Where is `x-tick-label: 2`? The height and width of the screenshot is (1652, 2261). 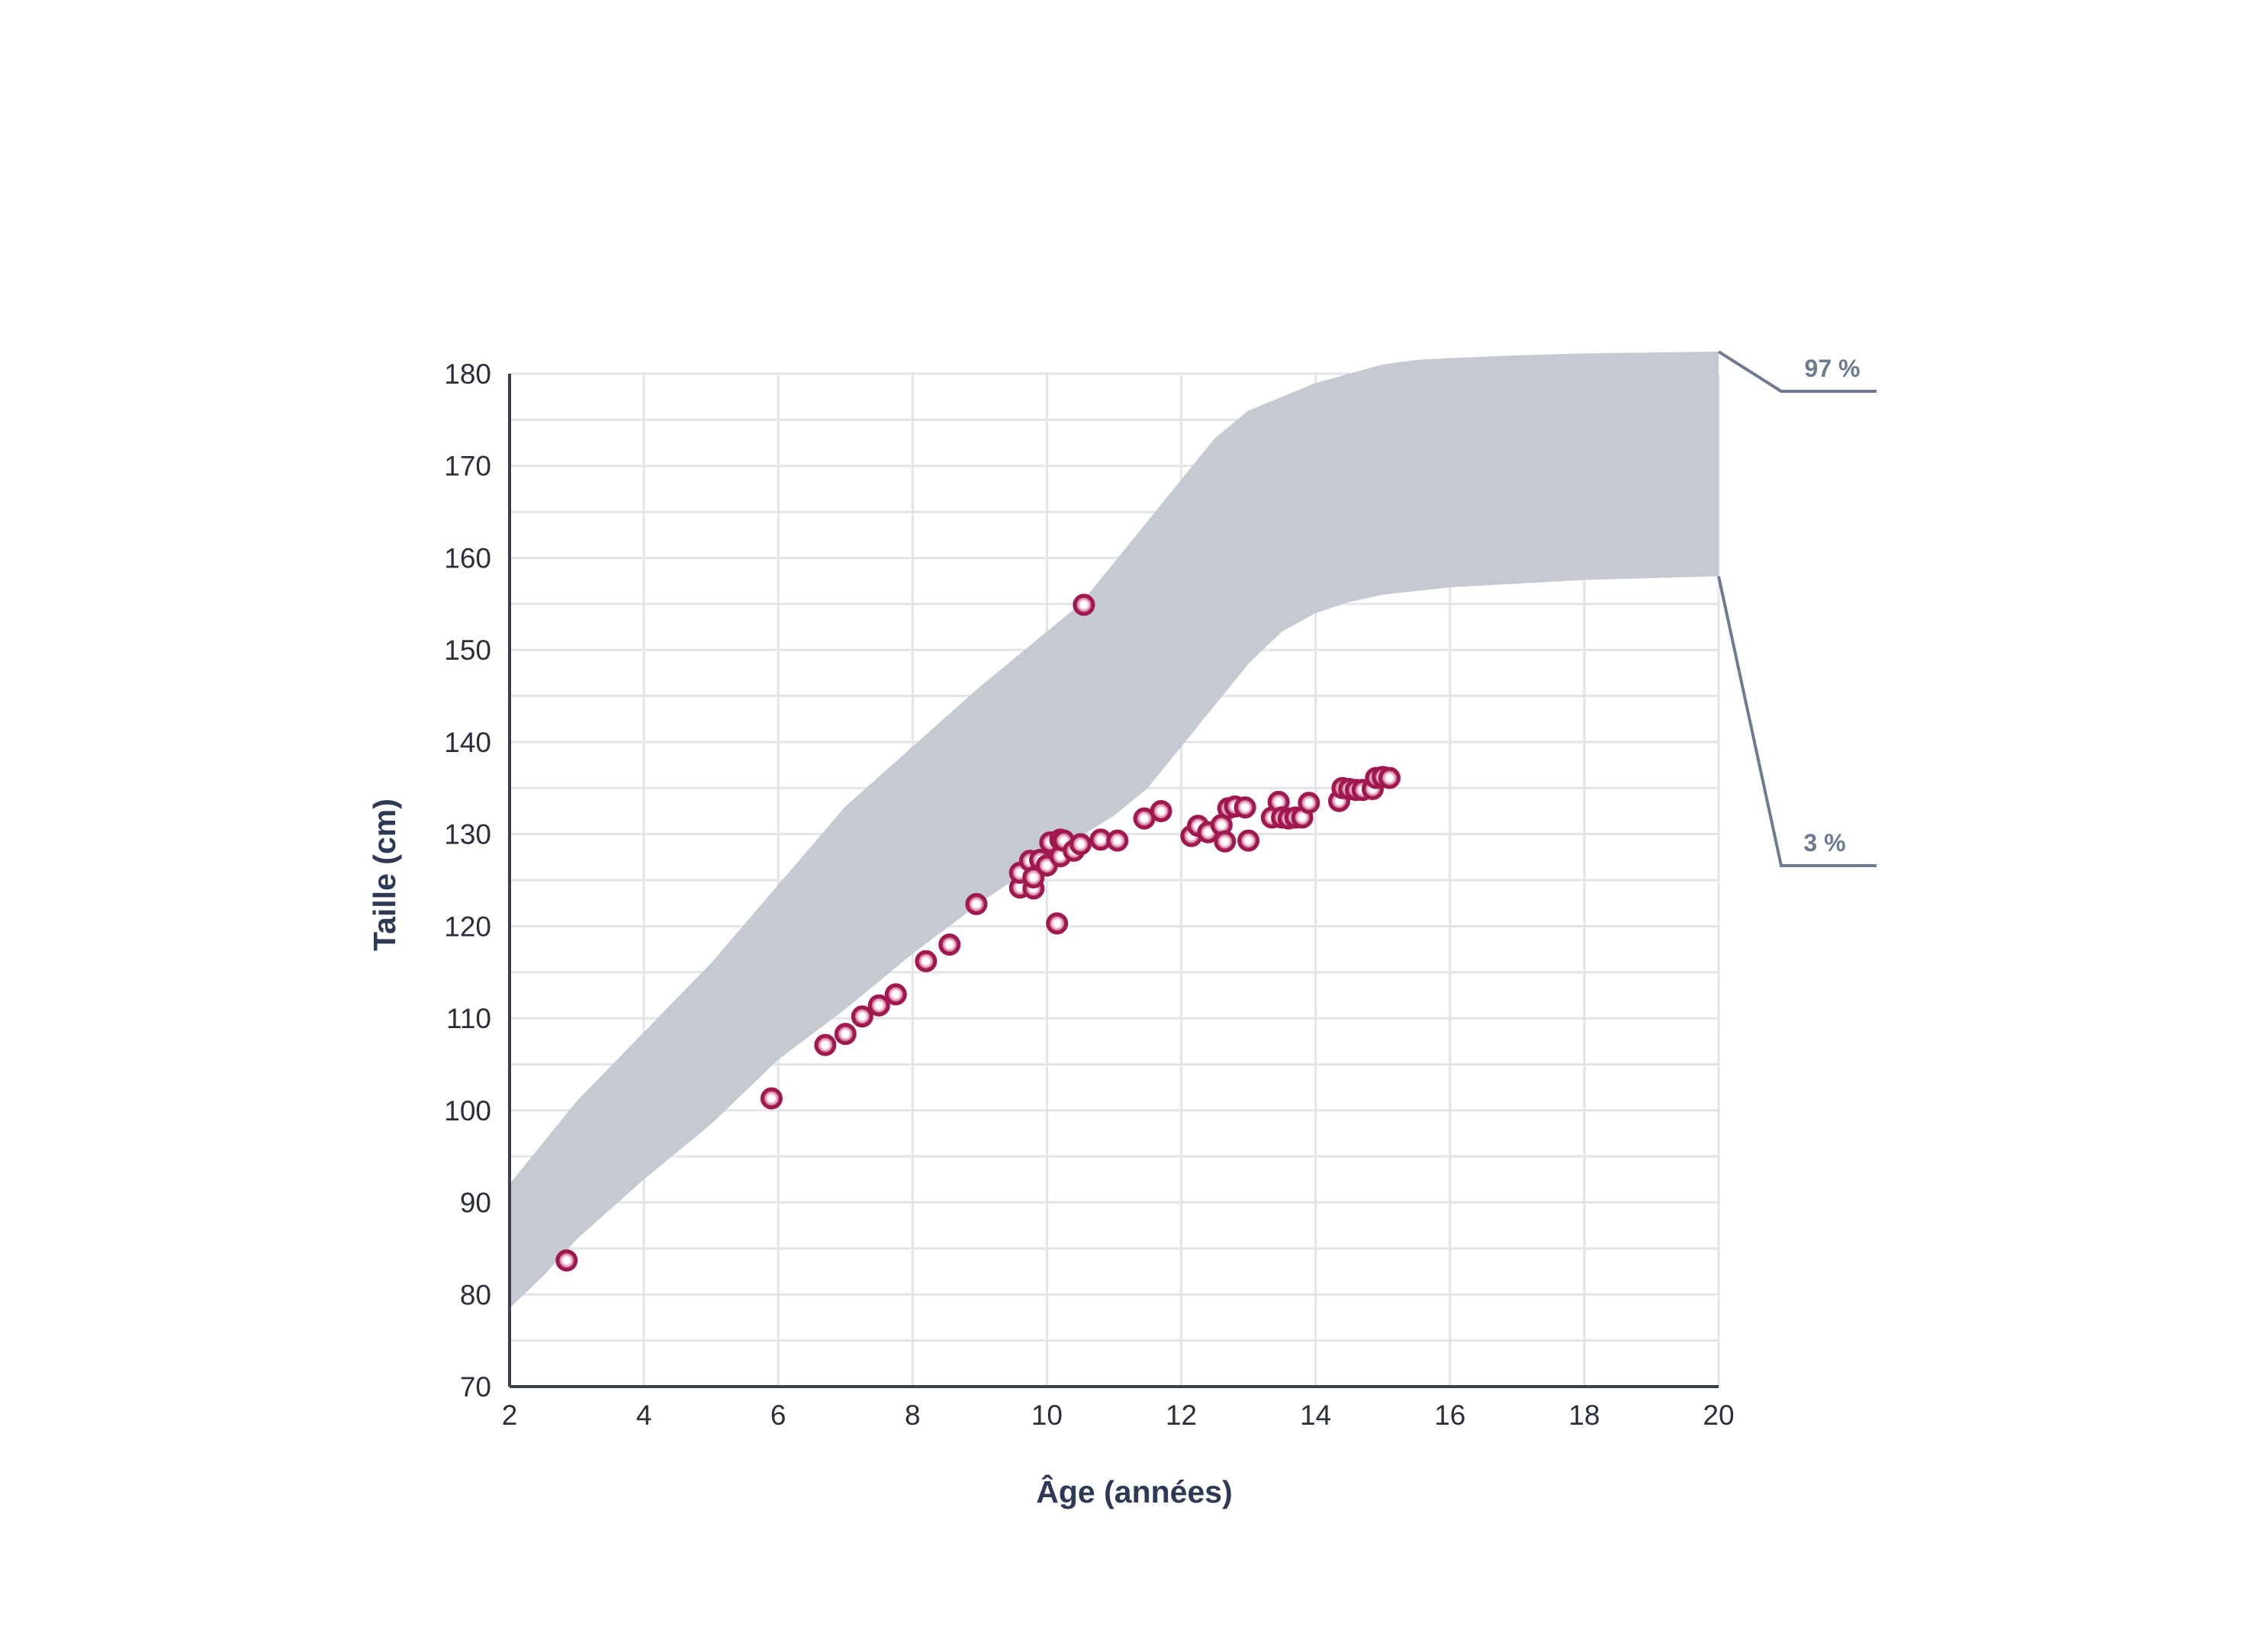
x-tick-label: 2 is located at coordinates (510, 1416).